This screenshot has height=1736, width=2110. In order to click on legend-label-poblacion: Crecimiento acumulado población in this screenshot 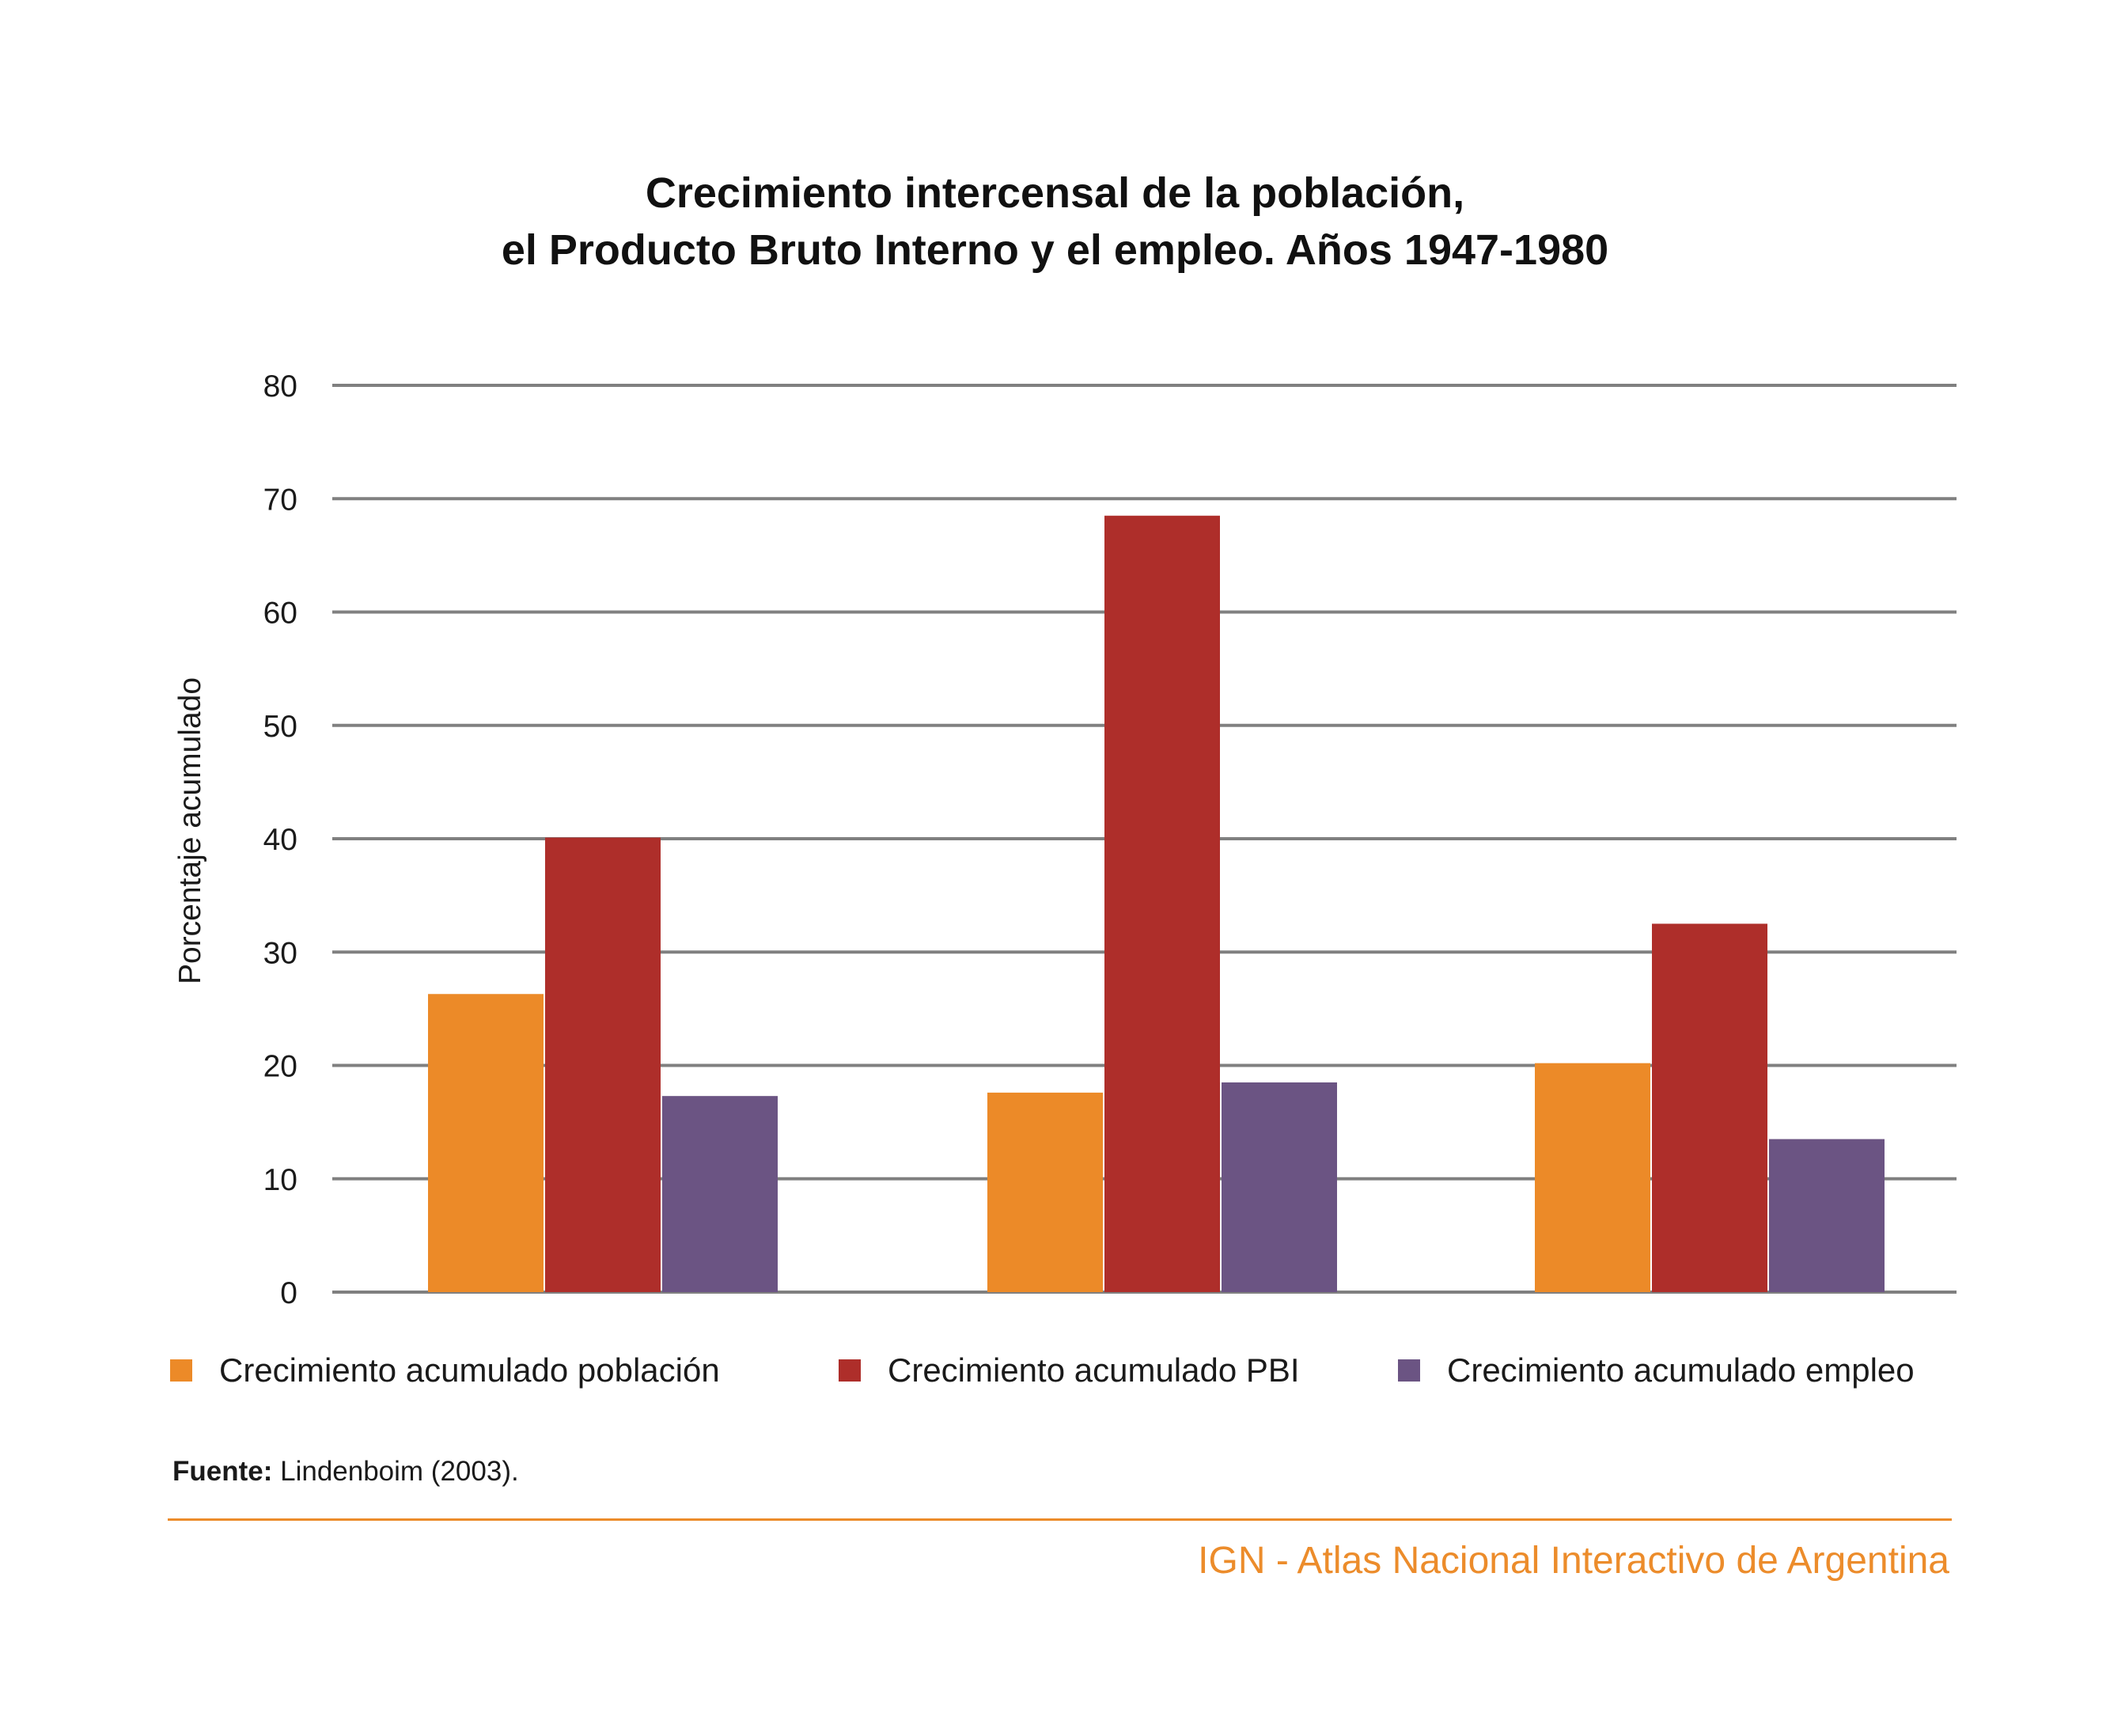, I will do `click(469, 1370)`.